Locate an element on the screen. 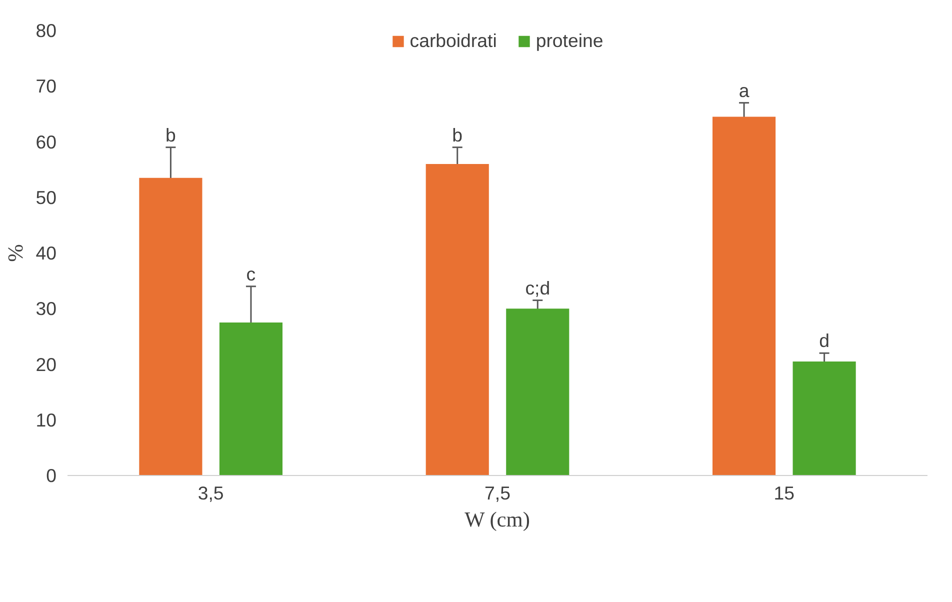 The image size is (952, 602). x-tick-label: 15 is located at coordinates (784, 493).